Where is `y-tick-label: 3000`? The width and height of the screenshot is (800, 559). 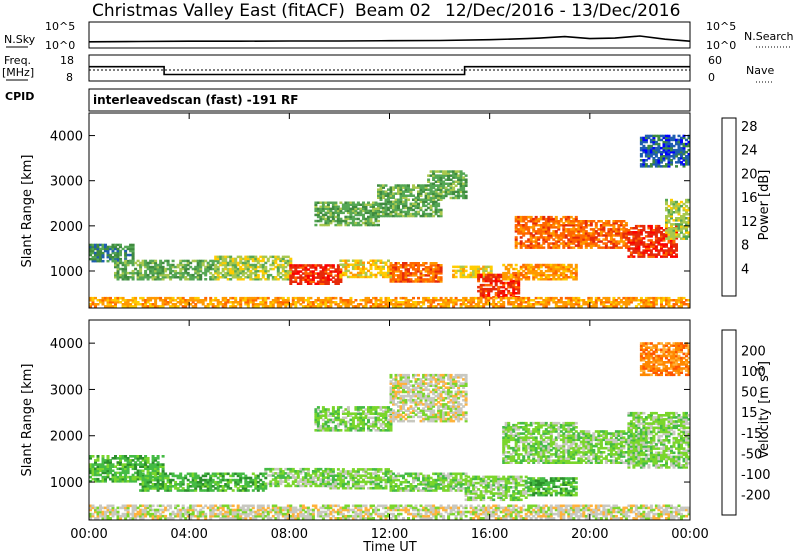 y-tick-label: 3000 is located at coordinates (66, 182).